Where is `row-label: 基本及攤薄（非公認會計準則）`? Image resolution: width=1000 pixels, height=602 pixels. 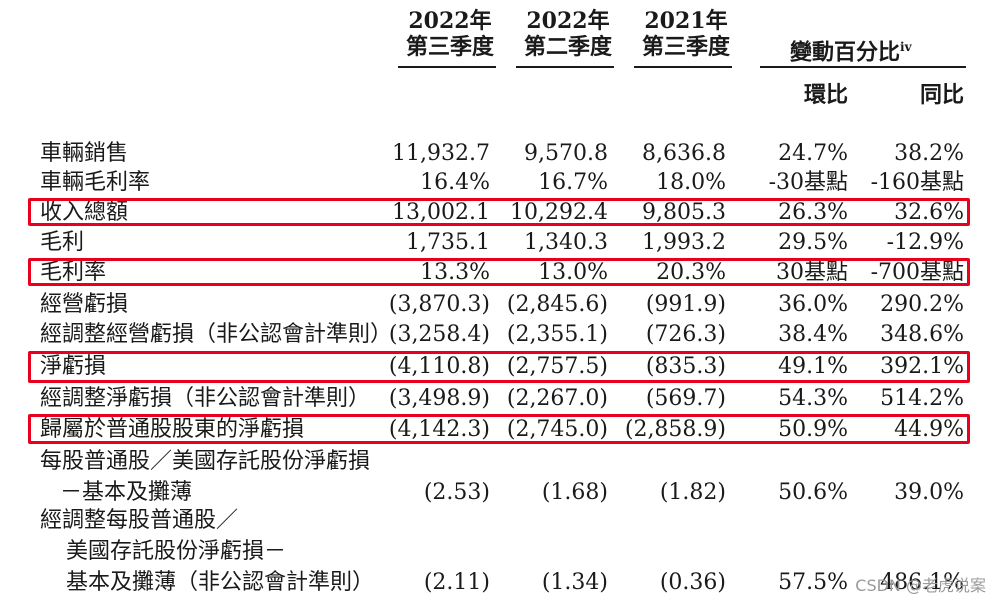
row-label: 基本及攤薄（非公認會計準則） is located at coordinates (220, 582).